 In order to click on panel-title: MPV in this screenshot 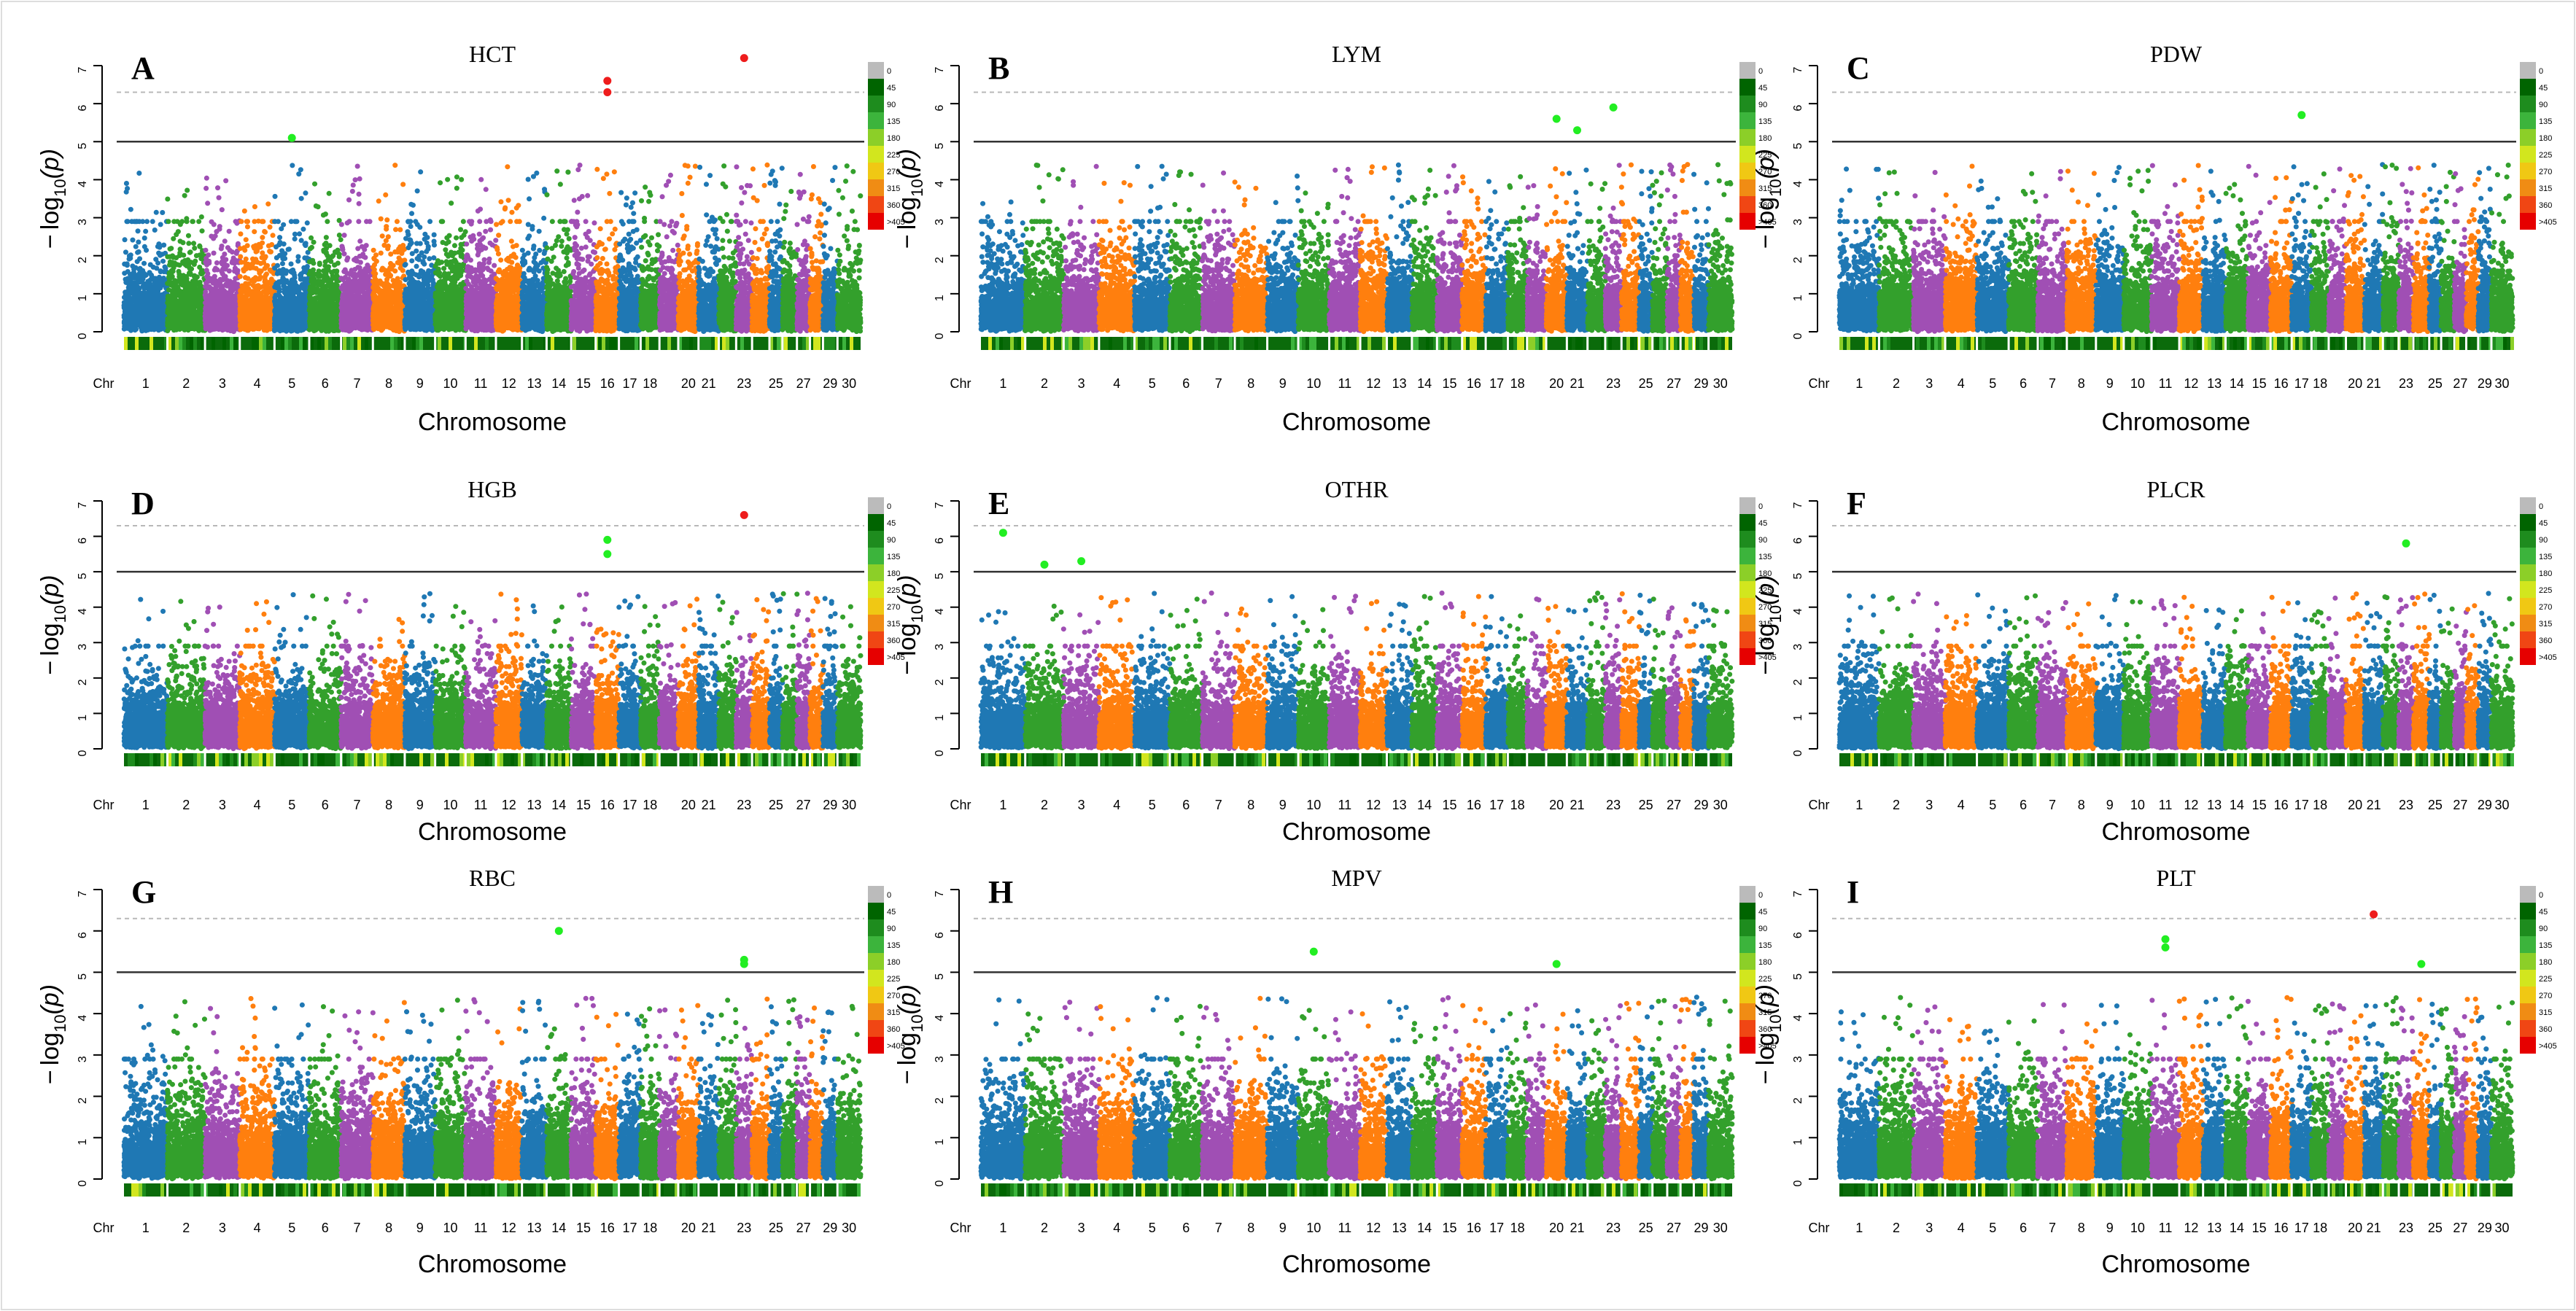, I will do `click(1356, 878)`.